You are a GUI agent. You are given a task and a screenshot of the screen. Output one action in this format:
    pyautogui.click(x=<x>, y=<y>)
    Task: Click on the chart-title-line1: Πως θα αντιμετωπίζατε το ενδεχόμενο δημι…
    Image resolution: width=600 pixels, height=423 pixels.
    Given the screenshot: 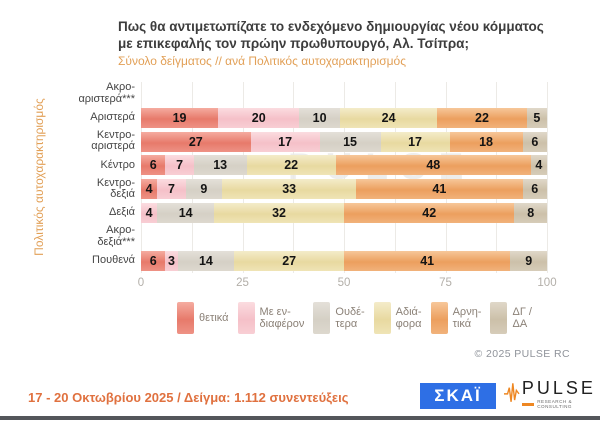 What is the action you would take?
    pyautogui.click(x=331, y=26)
    